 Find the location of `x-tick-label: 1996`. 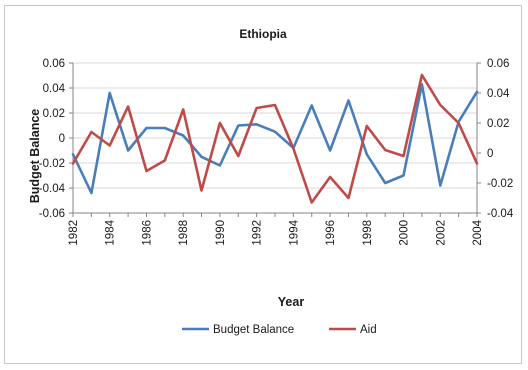

x-tick-label: 1996 is located at coordinates (331, 233).